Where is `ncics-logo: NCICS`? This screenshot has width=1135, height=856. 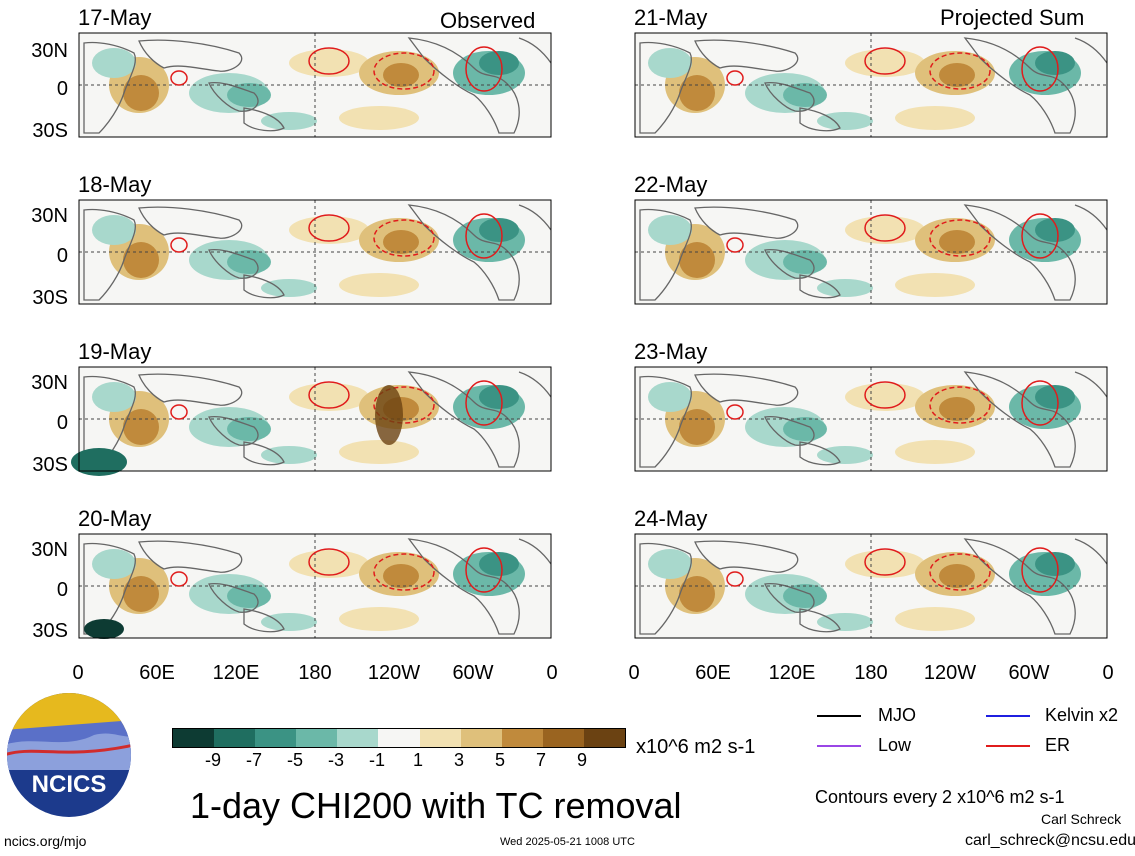 ncics-logo: NCICS is located at coordinates (69, 755).